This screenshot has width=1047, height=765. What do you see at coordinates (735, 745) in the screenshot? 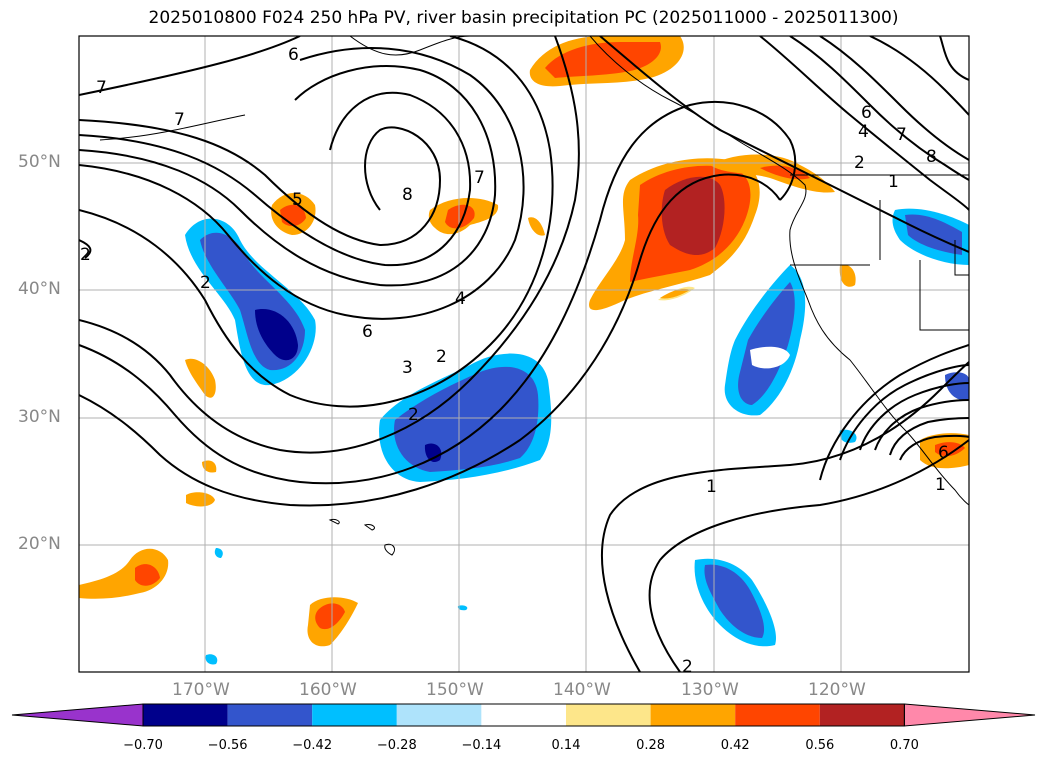
I see `colorbar-tick-label: 0.42` at bounding box center [735, 745].